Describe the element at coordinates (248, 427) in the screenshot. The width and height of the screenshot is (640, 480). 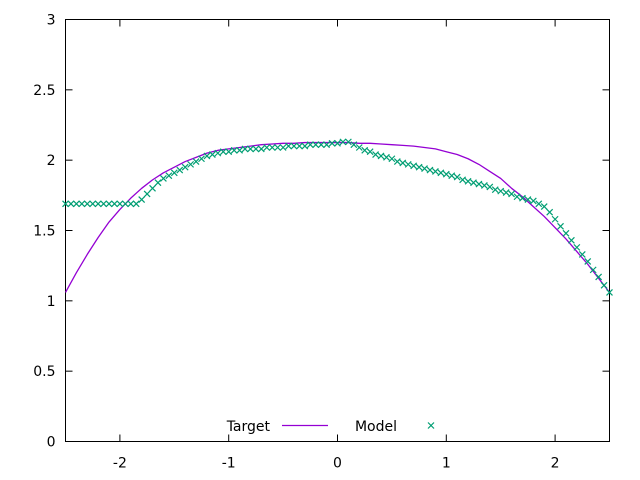
I see `legend-label-target: Target` at that location.